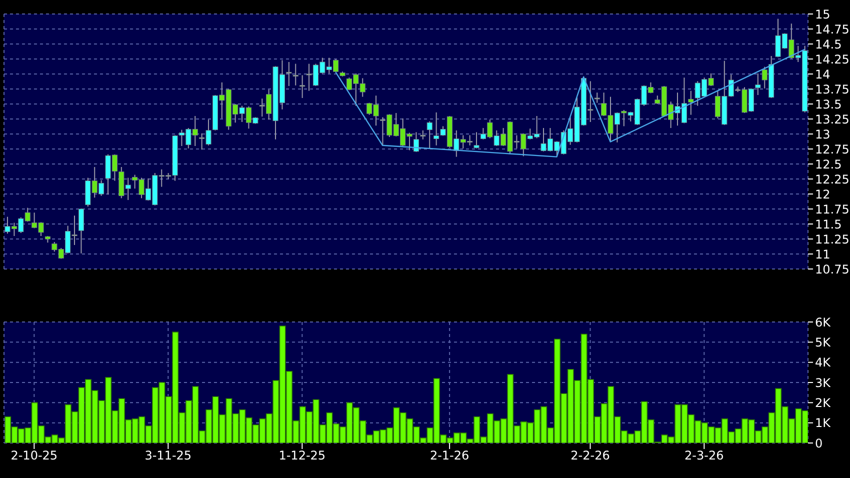 The height and width of the screenshot is (478, 850). I want to click on x-tick-label: 2-2-26, so click(590, 455).